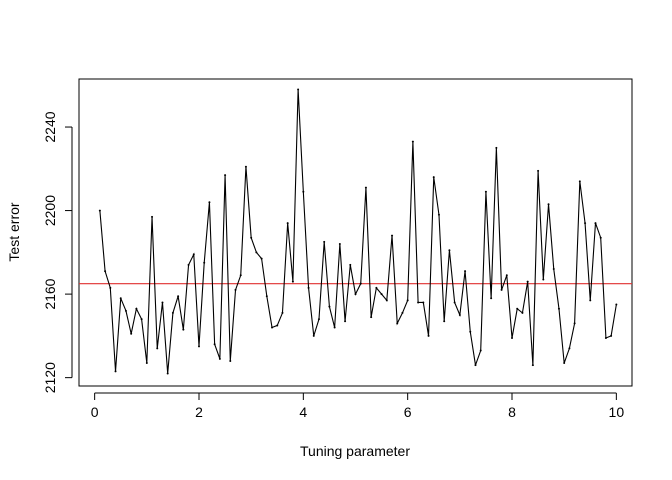  I want to click on x-tick-label: 2, so click(199, 412).